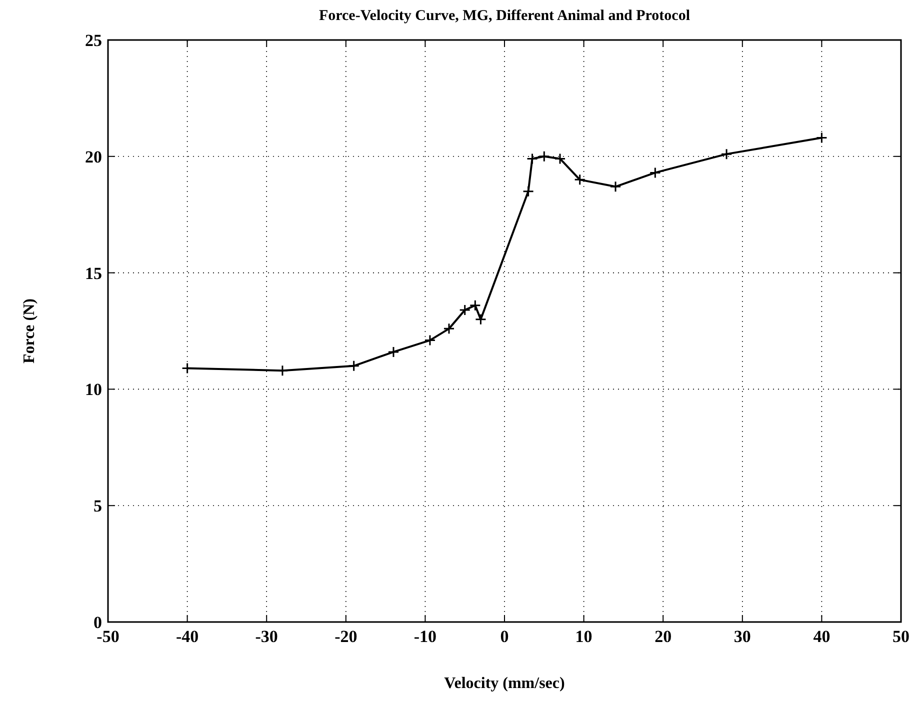  What do you see at coordinates (93, 273) in the screenshot?
I see `y-tick-label: 15` at bounding box center [93, 273].